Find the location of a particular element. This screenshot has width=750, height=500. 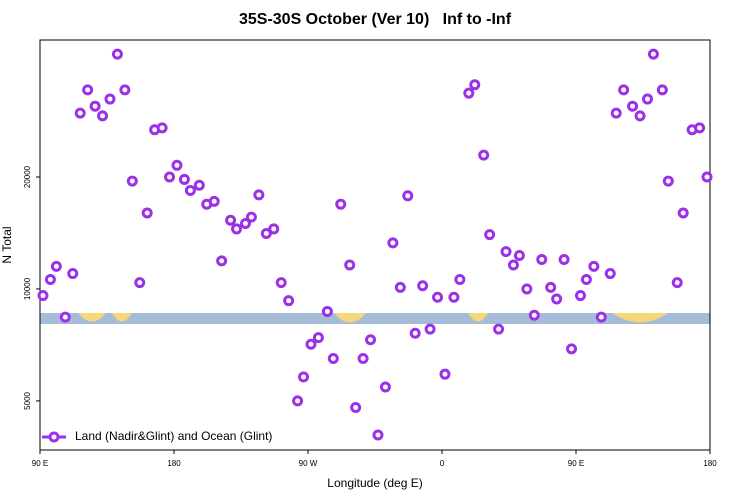

x-axis-label: Longitude (deg E) is located at coordinates (374, 483).